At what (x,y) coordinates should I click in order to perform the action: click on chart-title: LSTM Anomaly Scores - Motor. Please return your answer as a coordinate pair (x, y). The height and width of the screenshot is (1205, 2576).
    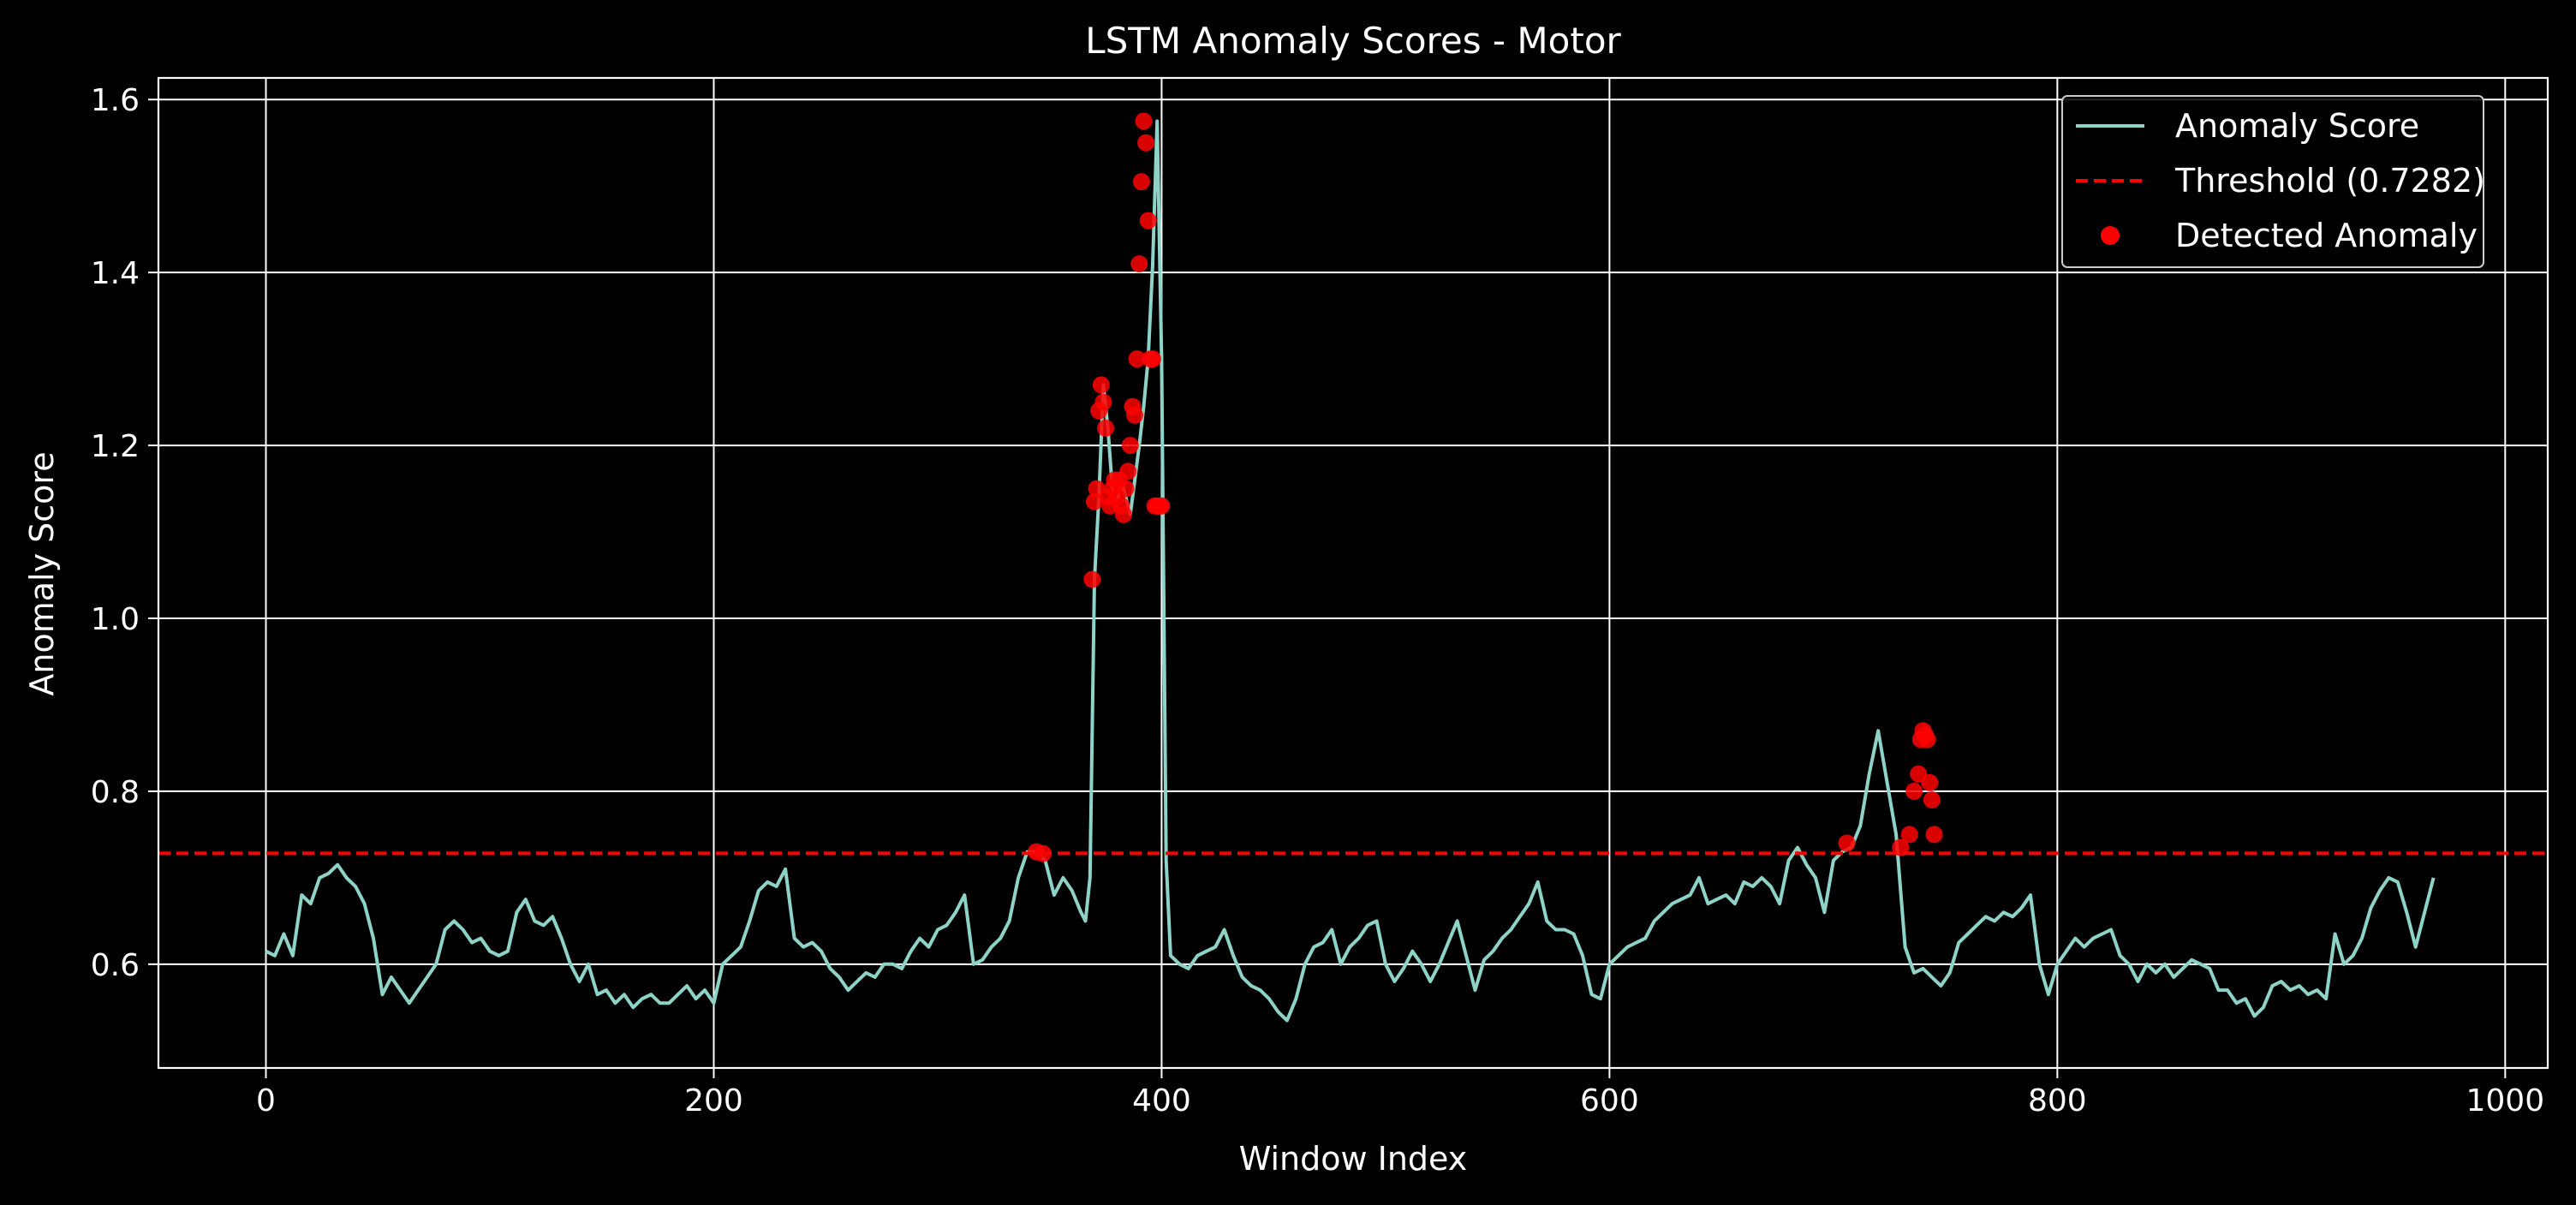
    Looking at the image, I should click on (1353, 41).